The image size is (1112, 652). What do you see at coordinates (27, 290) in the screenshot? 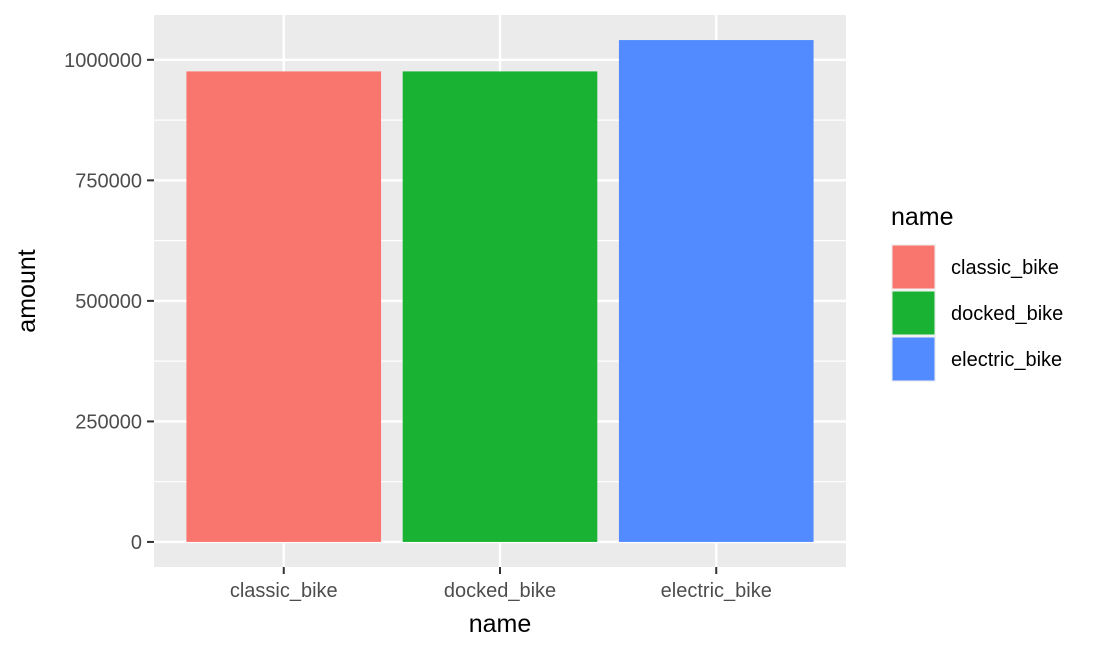
I see `y-axis-title: amount` at bounding box center [27, 290].